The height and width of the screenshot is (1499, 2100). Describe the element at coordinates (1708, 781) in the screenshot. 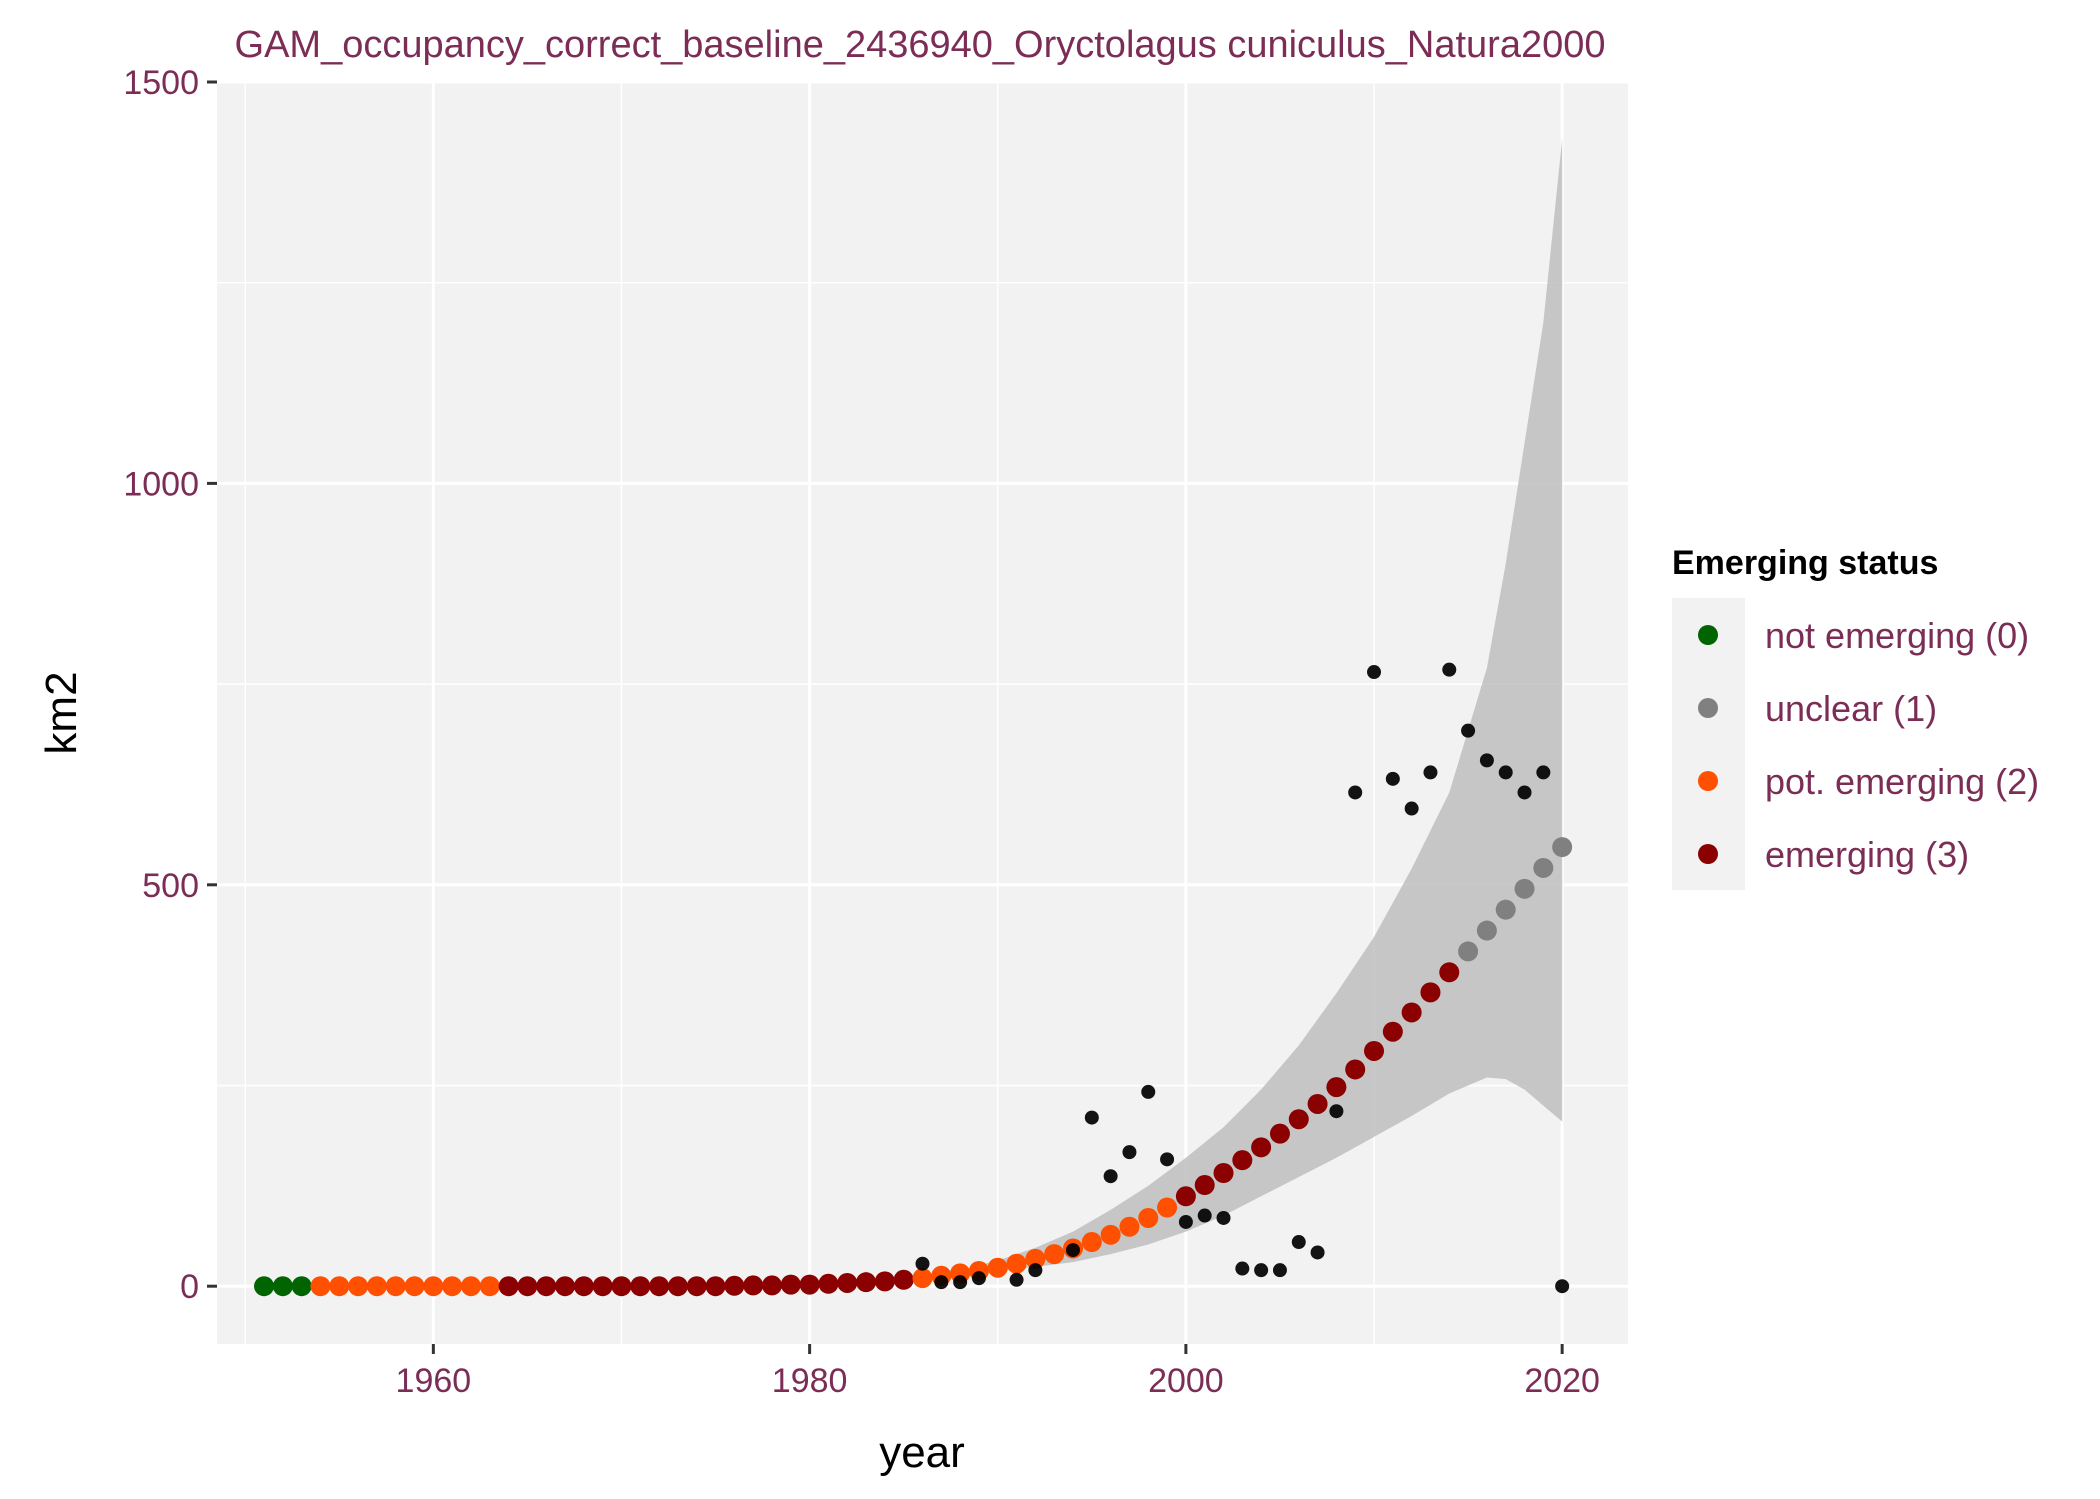

I see `legend-key-pot-emerging` at that location.